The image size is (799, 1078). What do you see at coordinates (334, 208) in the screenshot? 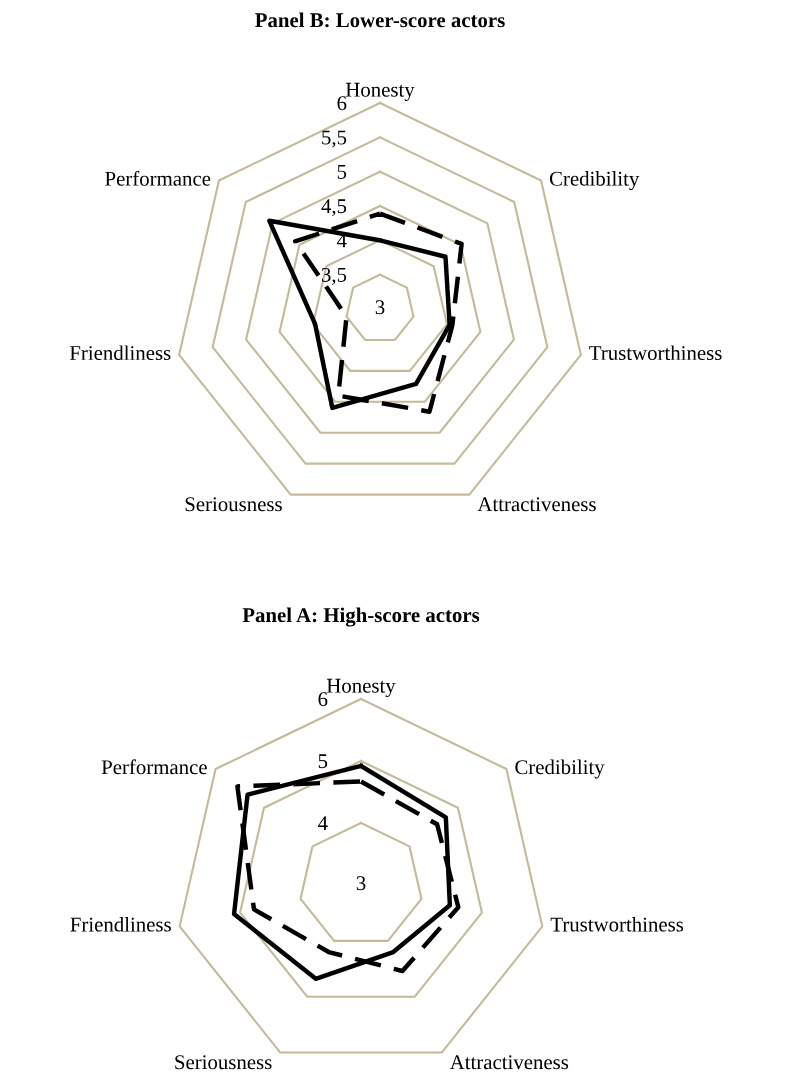
I see `y-tick-label: 4,5` at bounding box center [334, 208].